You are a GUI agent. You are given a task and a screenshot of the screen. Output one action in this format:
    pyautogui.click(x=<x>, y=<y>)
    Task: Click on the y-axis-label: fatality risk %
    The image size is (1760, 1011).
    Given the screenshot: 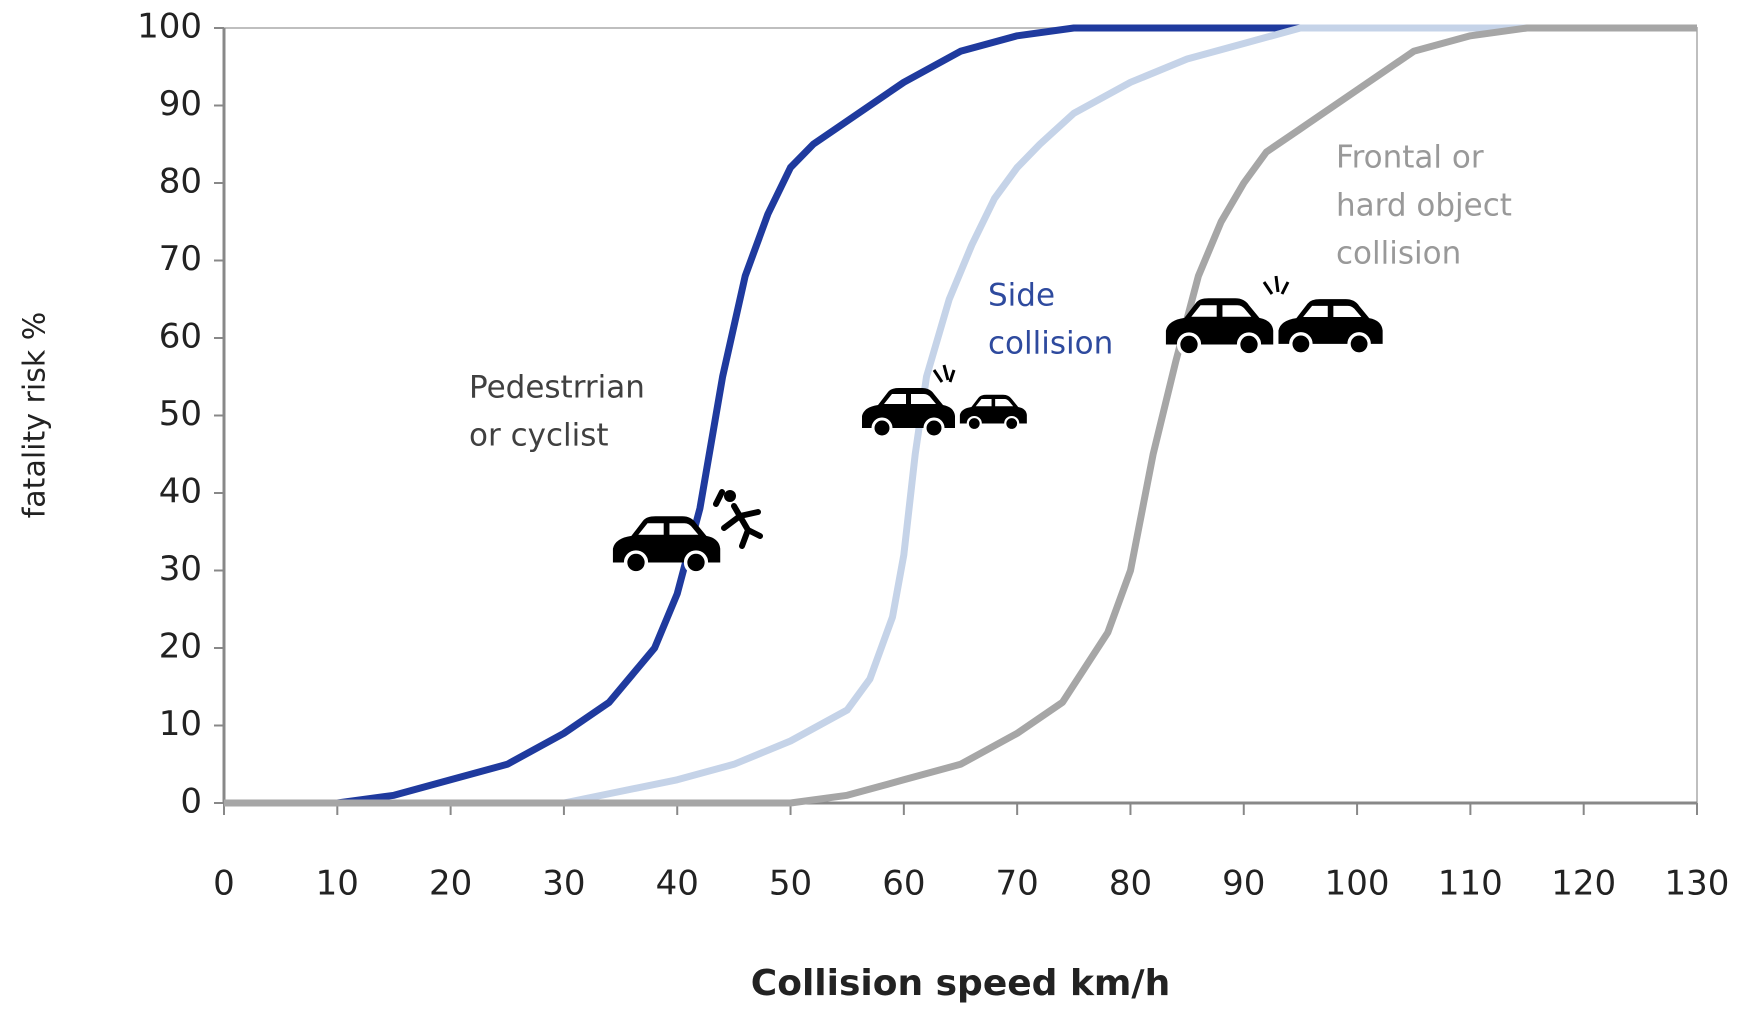 What is the action you would take?
    pyautogui.click(x=35, y=415)
    